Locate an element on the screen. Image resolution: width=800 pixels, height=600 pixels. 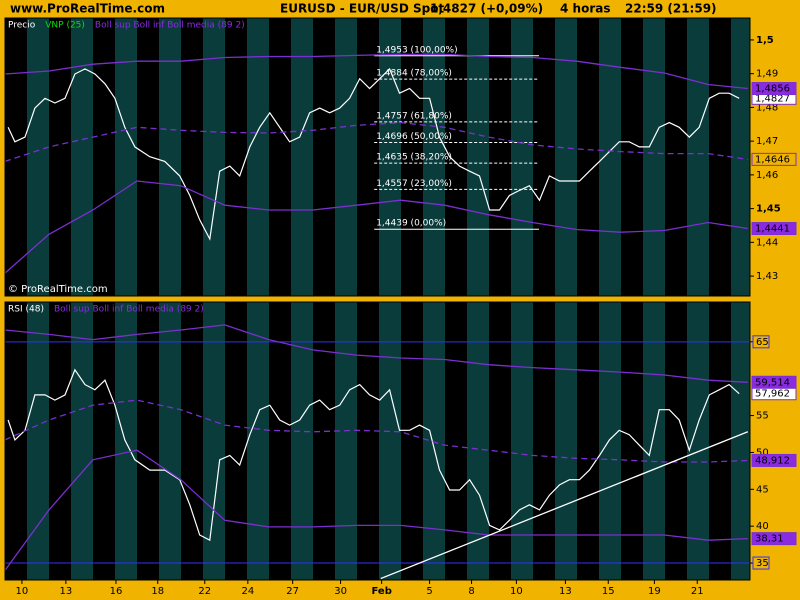
x-tick-label: 16 is located at coordinates (116, 591).